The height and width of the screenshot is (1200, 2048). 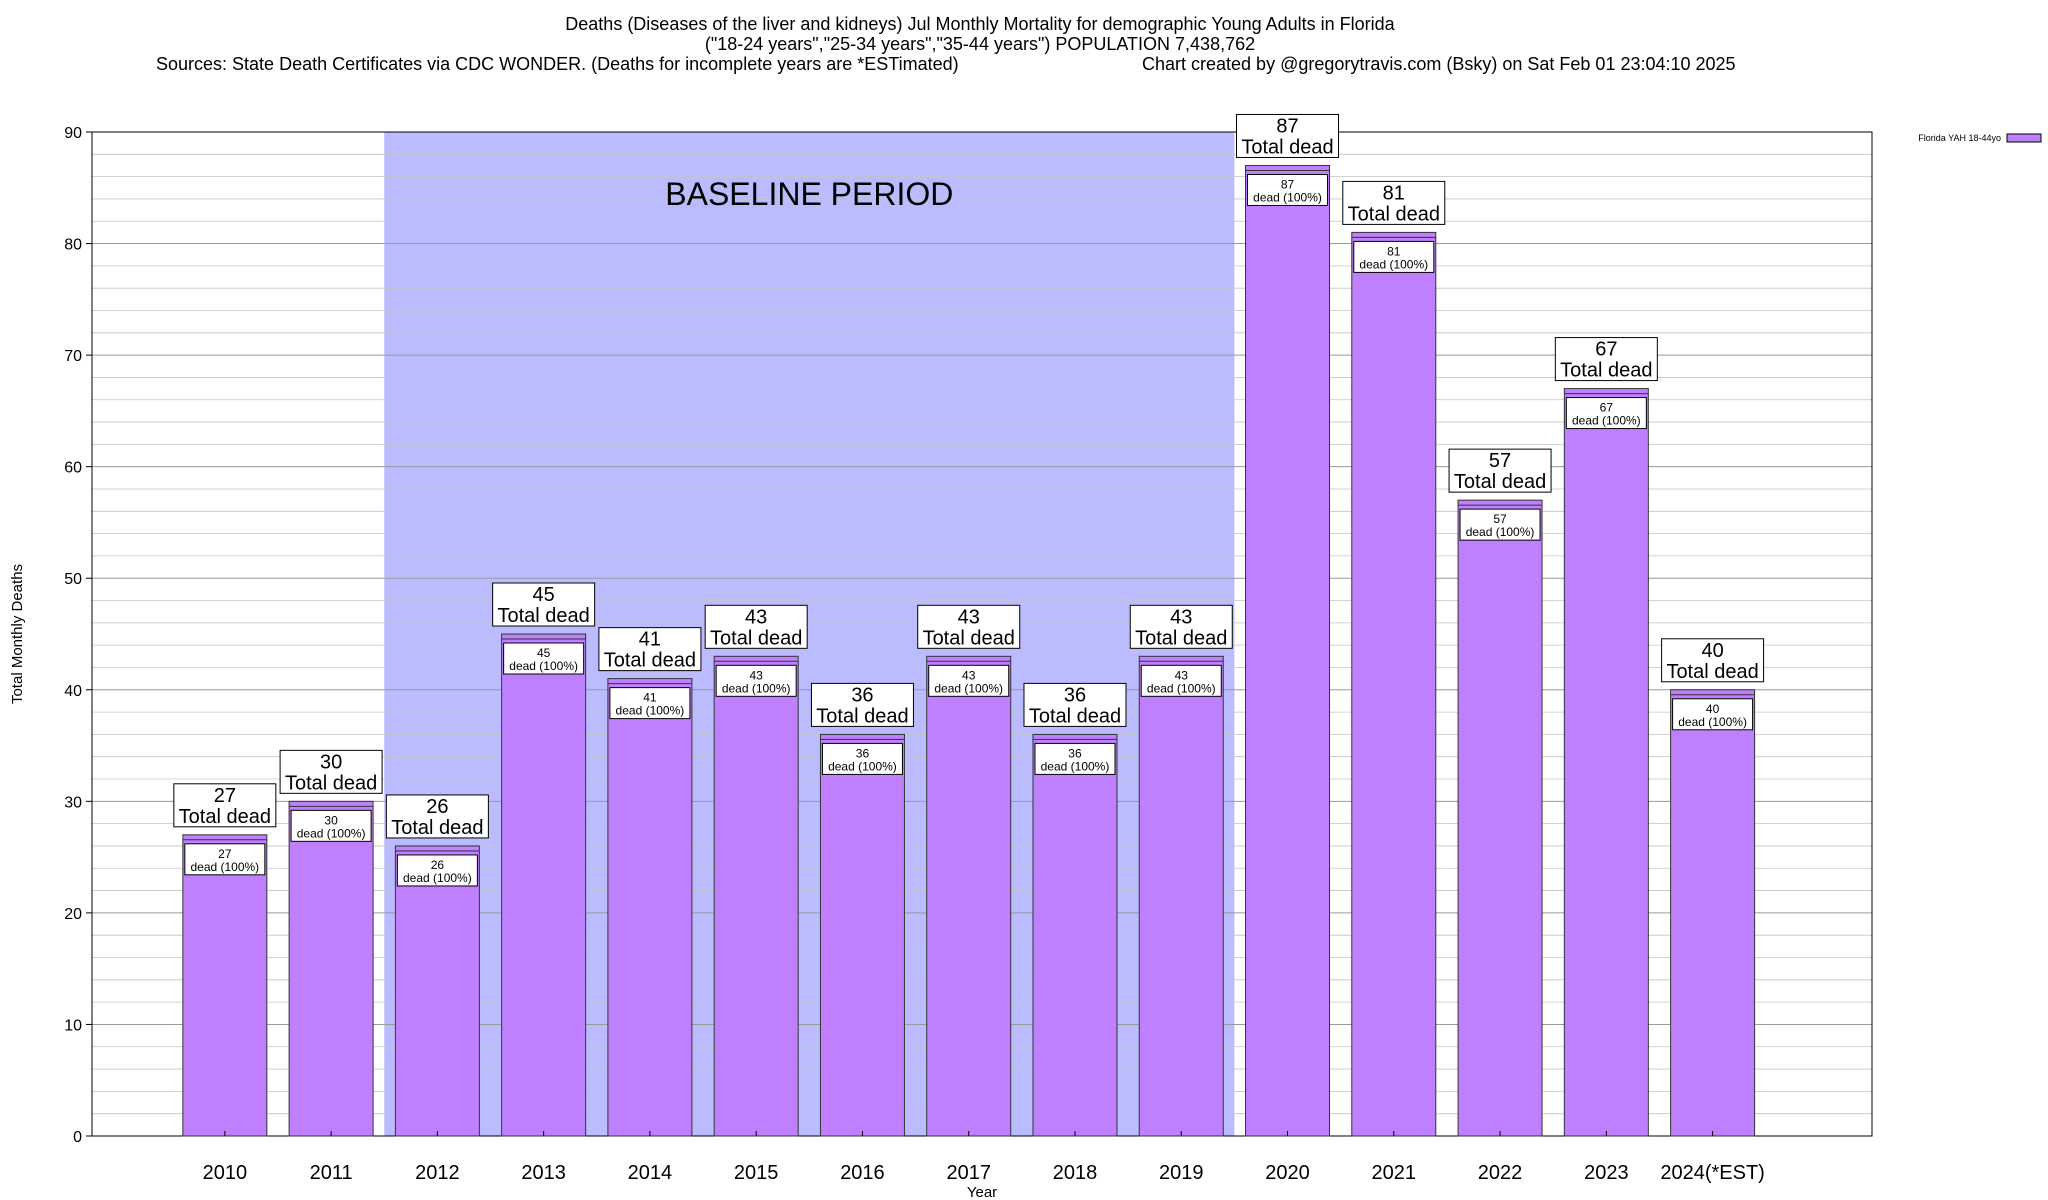 I want to click on x-tick-label: 2013, so click(x=543, y=1173).